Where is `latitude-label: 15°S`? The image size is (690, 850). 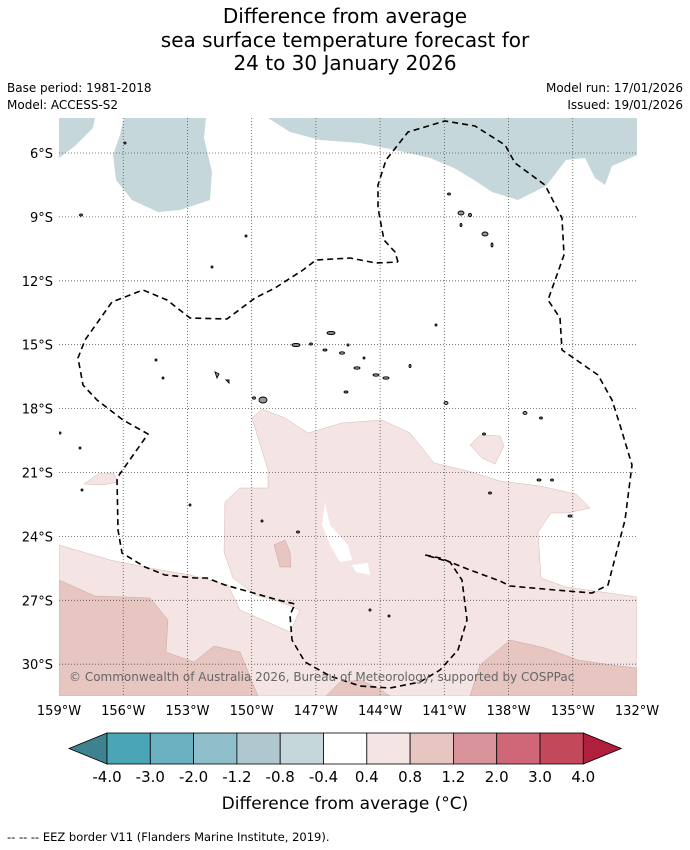
latitude-label: 15°S is located at coordinates (37, 346).